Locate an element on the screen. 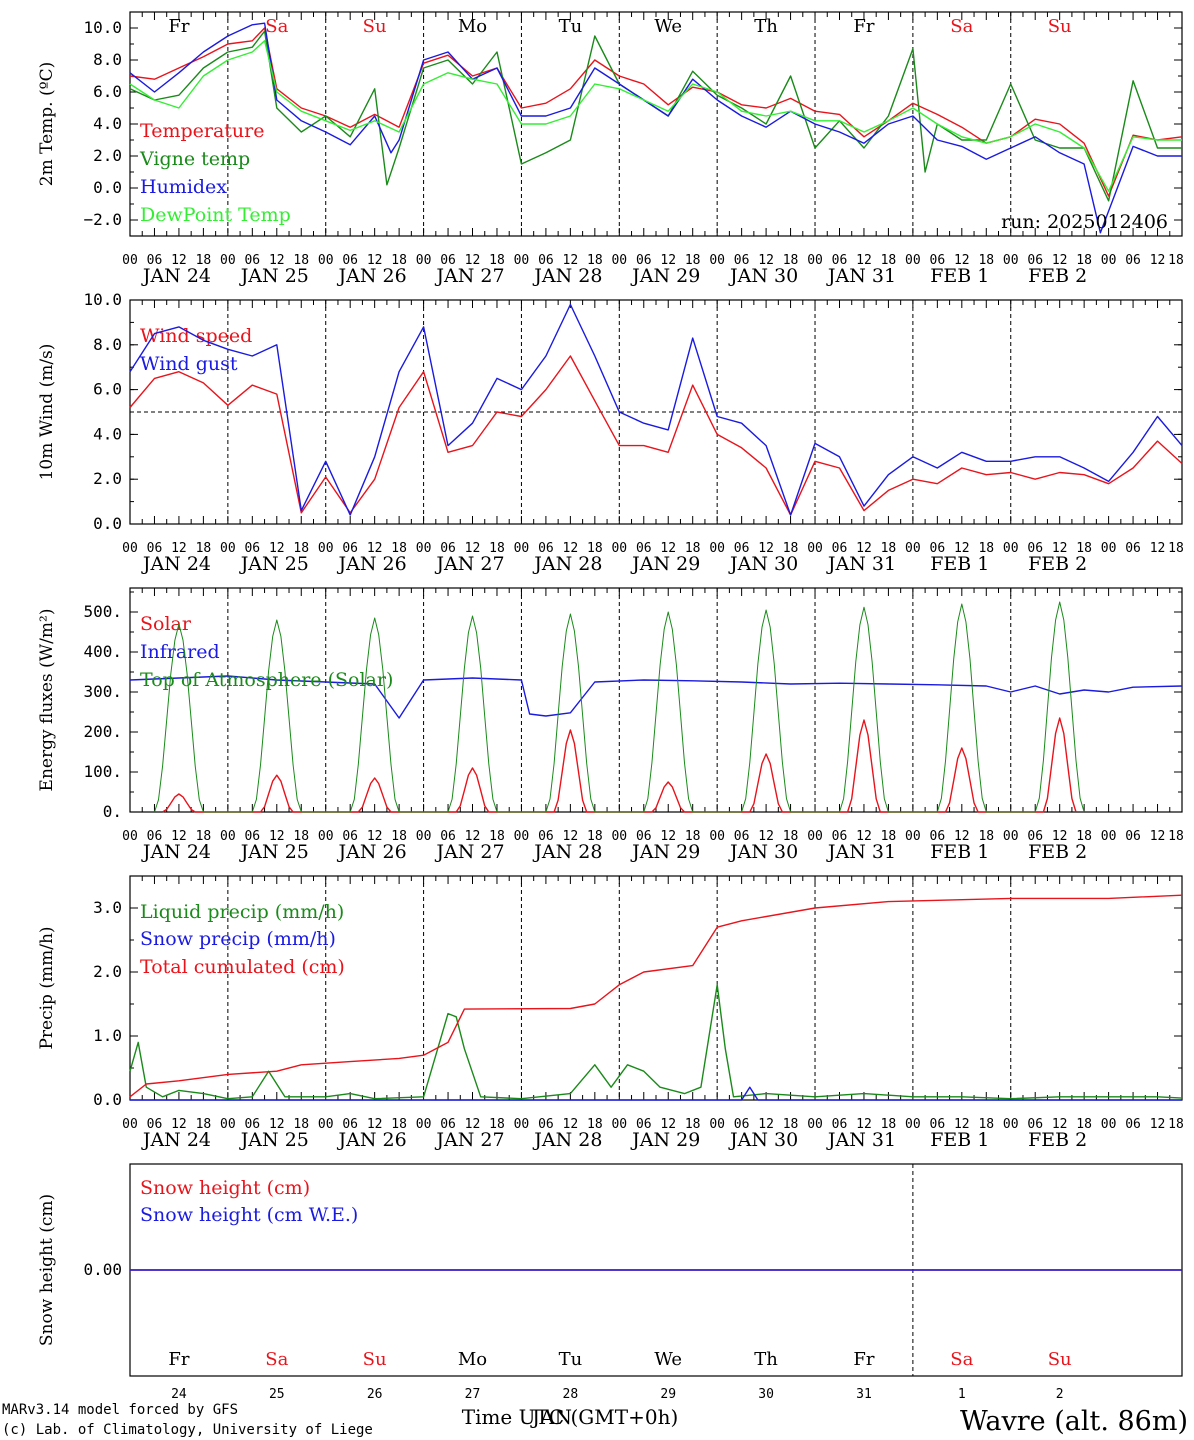 This screenshot has height=1440, width=1194. y-axis-title: 10m Wind (m/s) is located at coordinates (47, 412).